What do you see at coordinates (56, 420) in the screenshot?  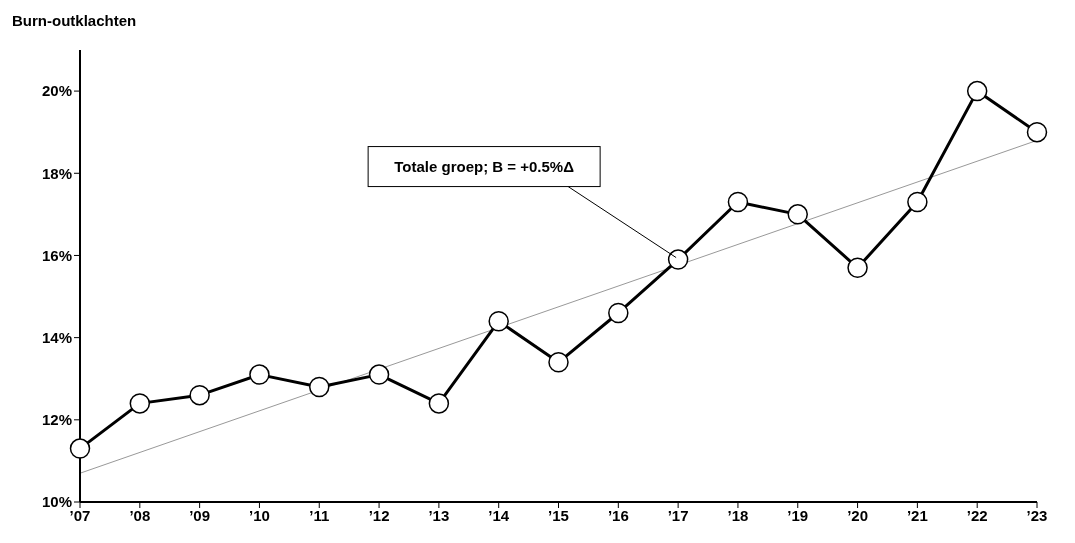 I see `y-tick-label: 12%` at bounding box center [56, 420].